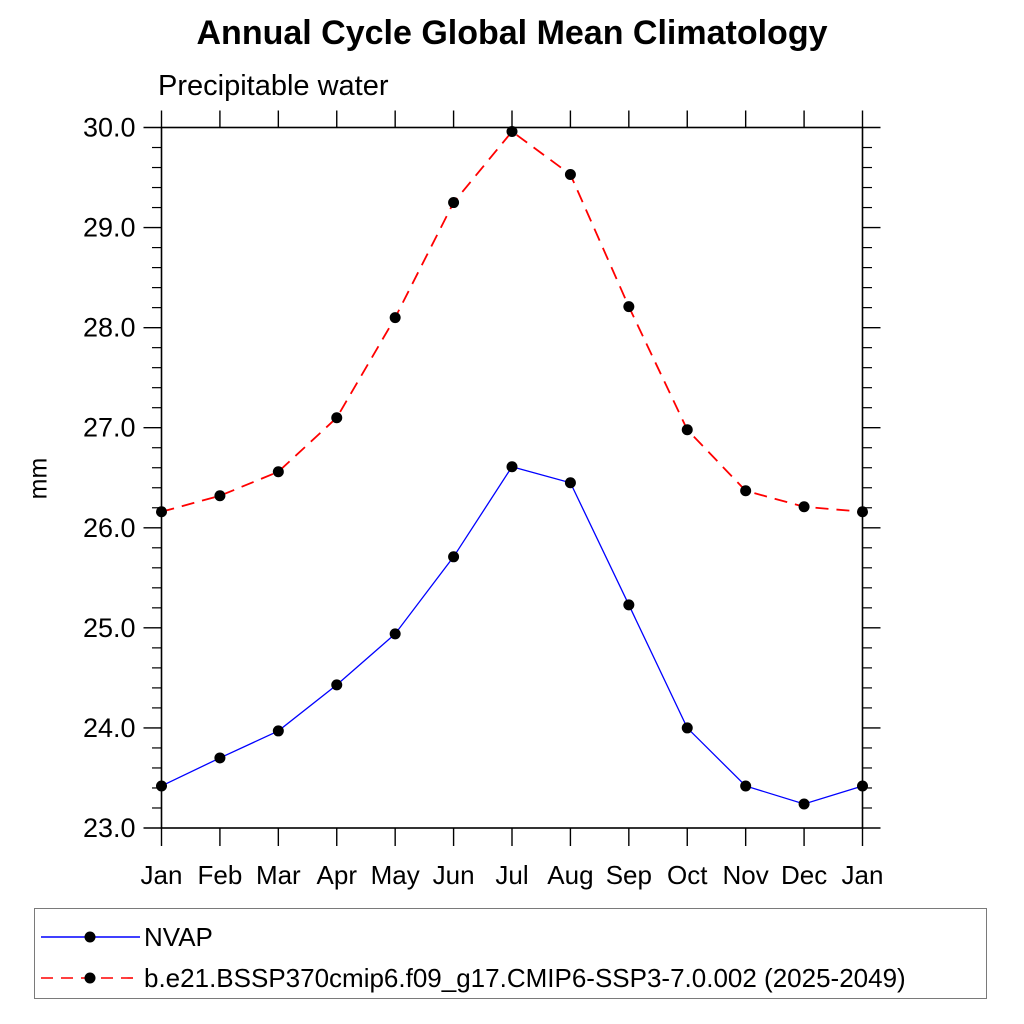 This screenshot has width=1024, height=1024. I want to click on x-tick-label: Sep, so click(629, 875).